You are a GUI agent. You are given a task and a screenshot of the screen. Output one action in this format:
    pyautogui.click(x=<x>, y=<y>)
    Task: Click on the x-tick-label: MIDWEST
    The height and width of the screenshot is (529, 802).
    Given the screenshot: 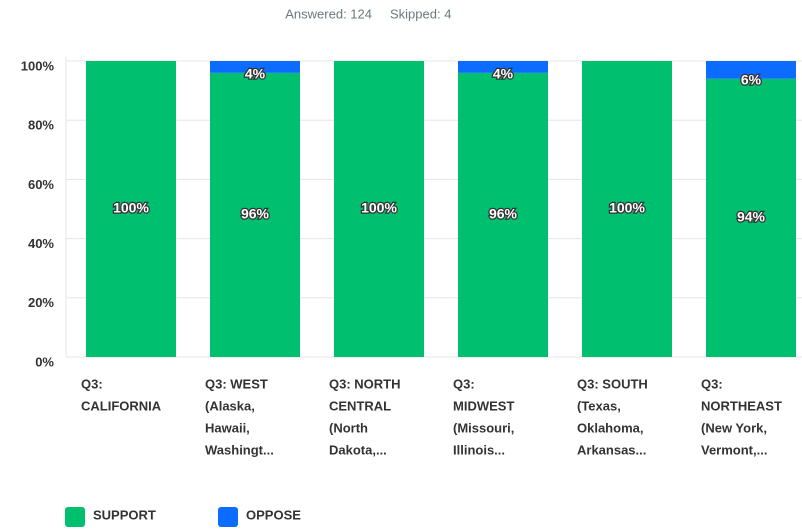 What is the action you would take?
    pyautogui.click(x=483, y=405)
    